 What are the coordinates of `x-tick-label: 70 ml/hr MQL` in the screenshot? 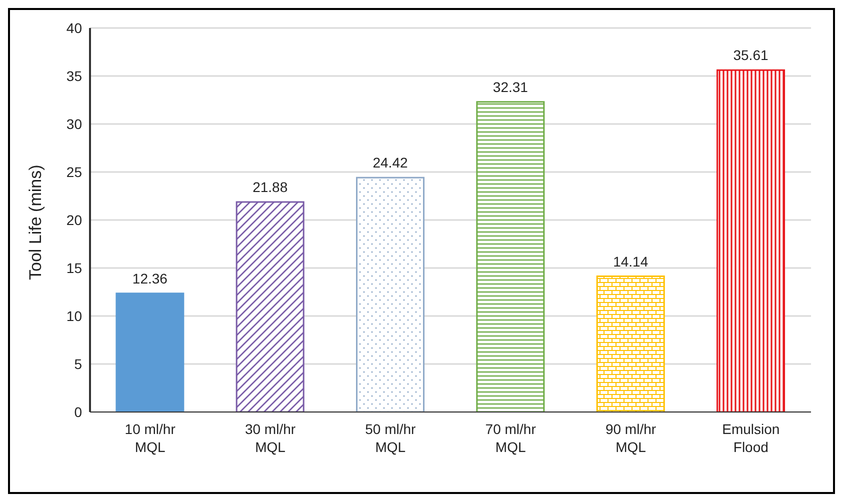 It's located at (510, 438).